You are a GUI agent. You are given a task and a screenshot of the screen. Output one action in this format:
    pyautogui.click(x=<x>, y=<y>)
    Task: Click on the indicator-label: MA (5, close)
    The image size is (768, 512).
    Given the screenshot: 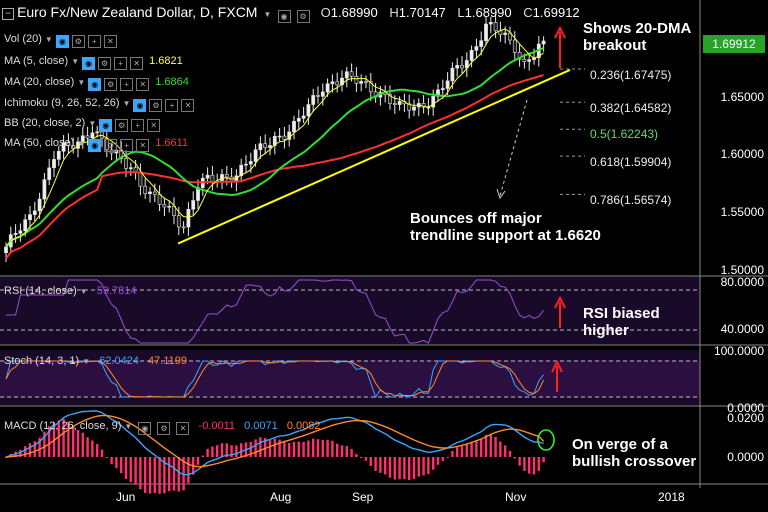 What is the action you would take?
    pyautogui.click(x=36, y=61)
    